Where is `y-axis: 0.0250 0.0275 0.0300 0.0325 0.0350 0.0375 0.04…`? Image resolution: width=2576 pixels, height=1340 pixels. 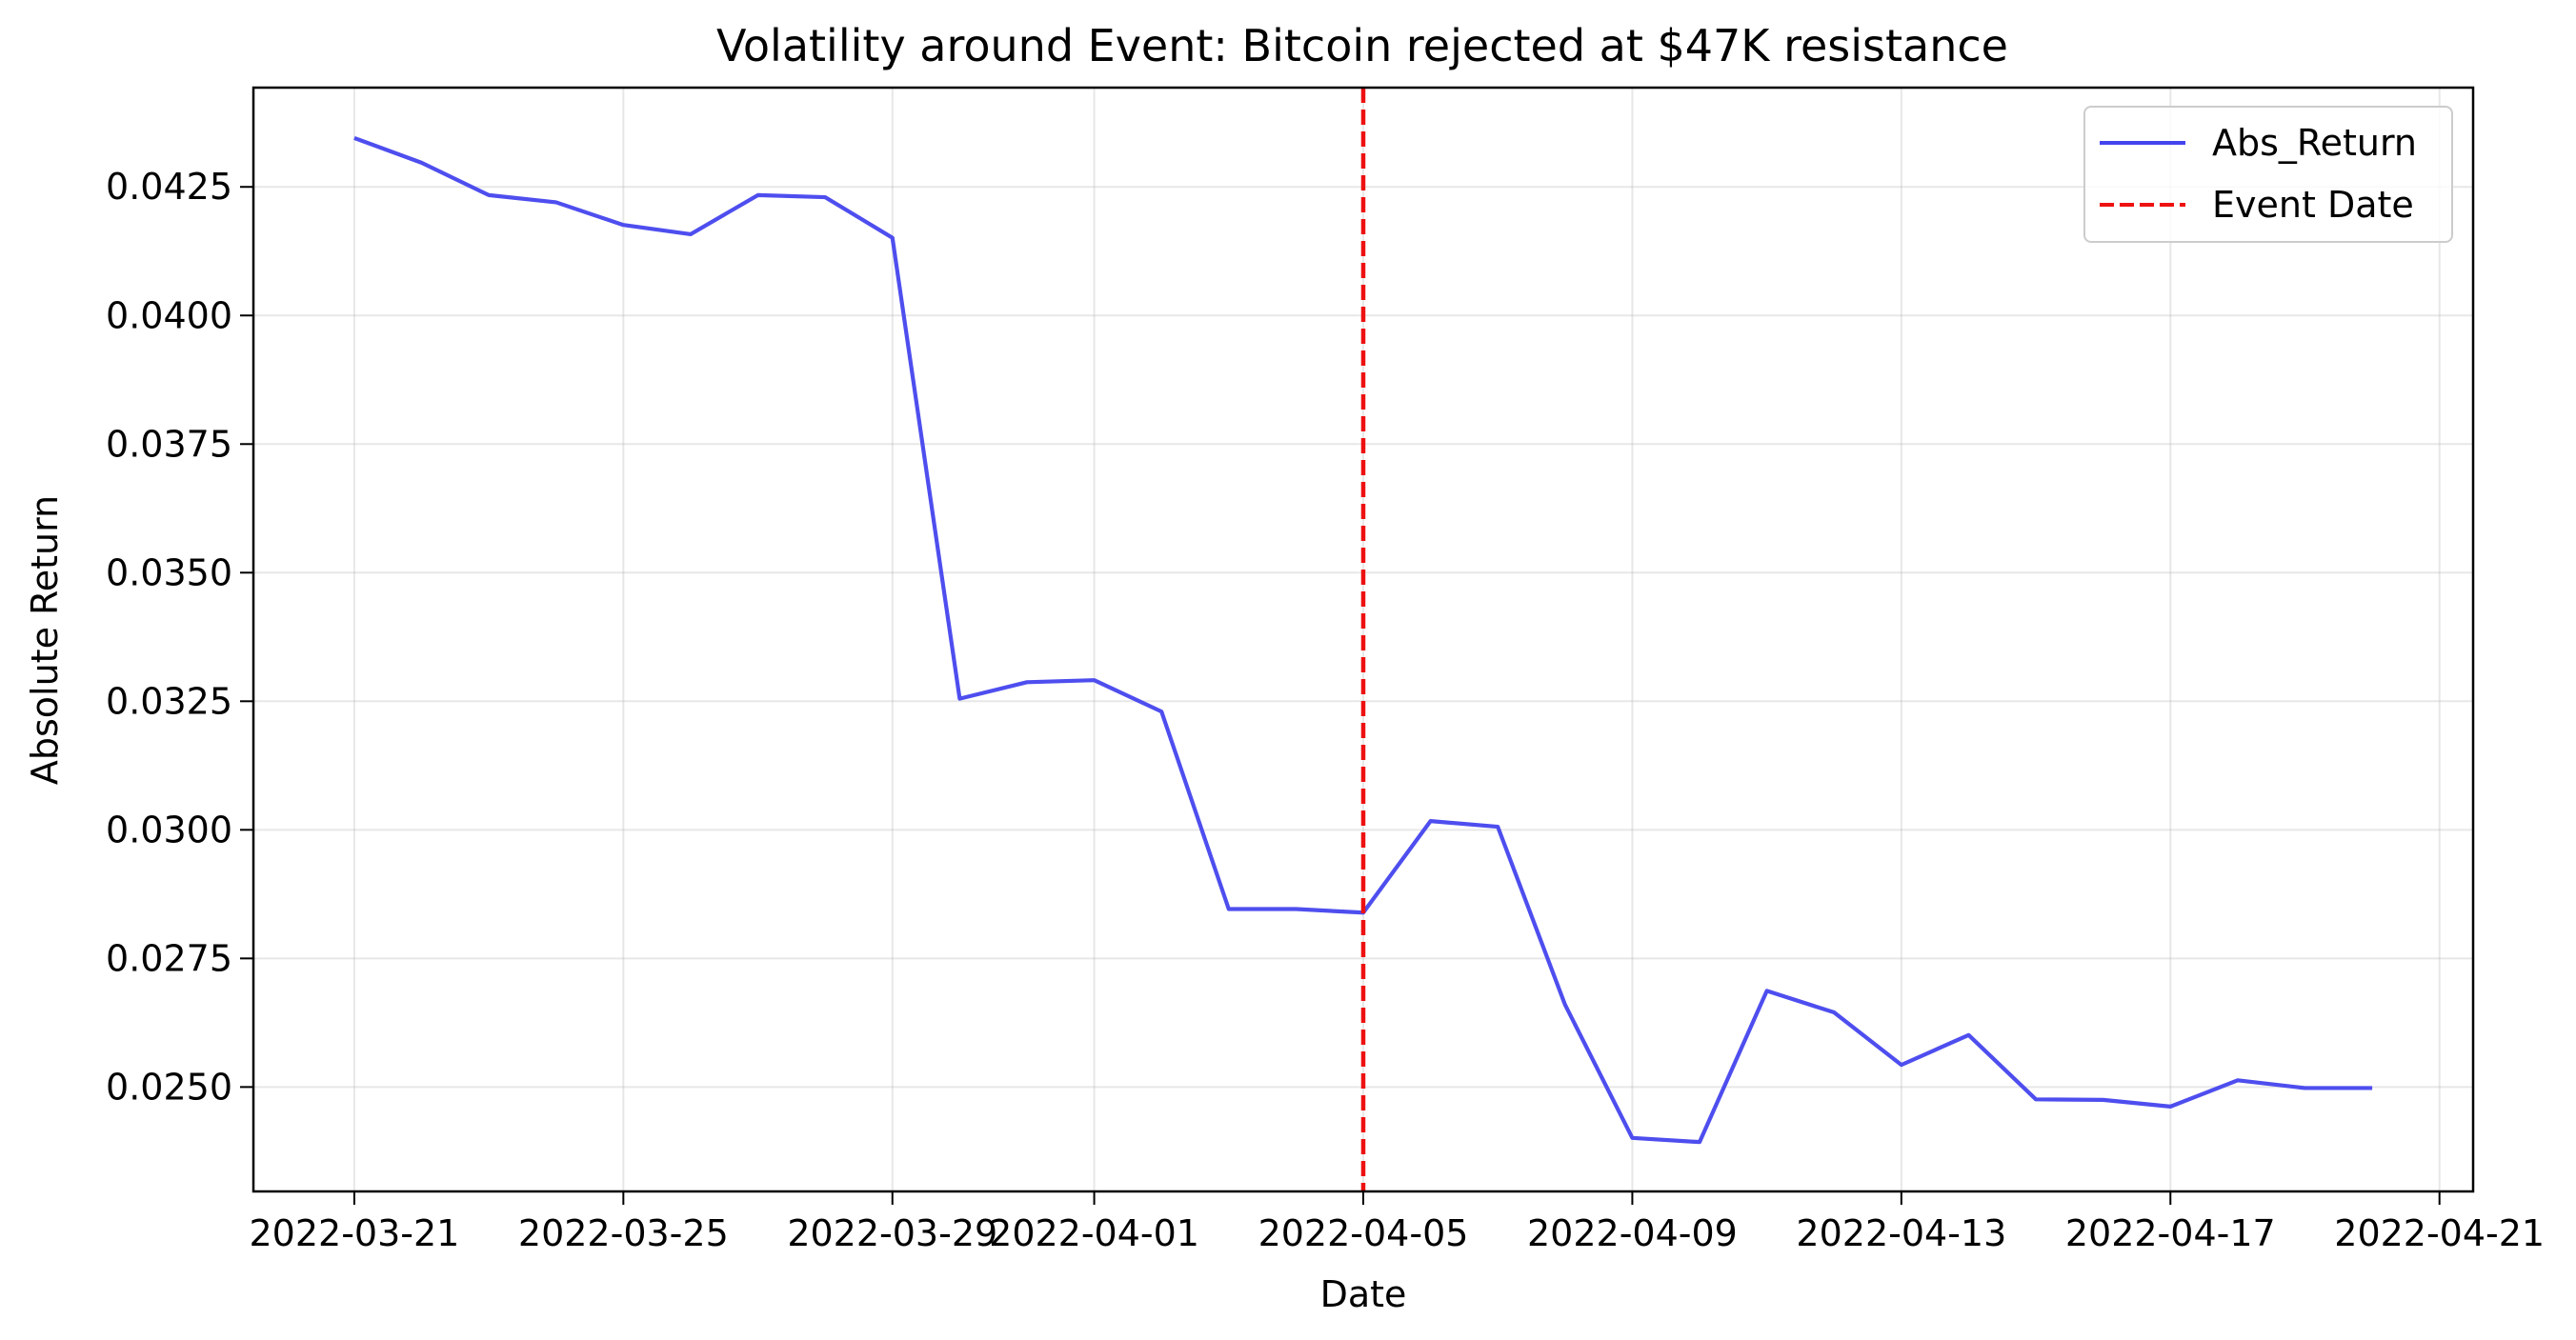
y-axis: 0.0250 0.0275 0.0300 0.0325 0.0350 0.0375 0.04… is located at coordinates (180, 637).